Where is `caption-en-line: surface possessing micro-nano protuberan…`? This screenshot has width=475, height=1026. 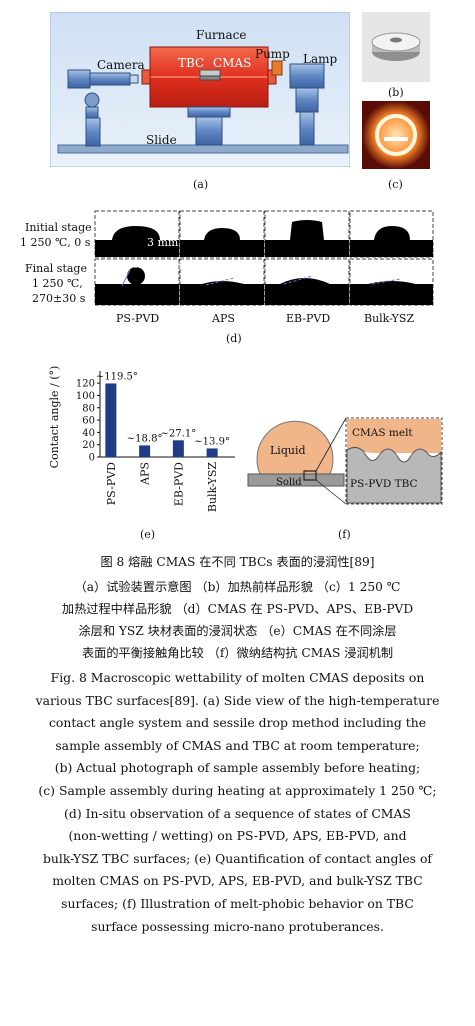 caption-en-line: surface possessing micro-nano protuberan… is located at coordinates (237, 926).